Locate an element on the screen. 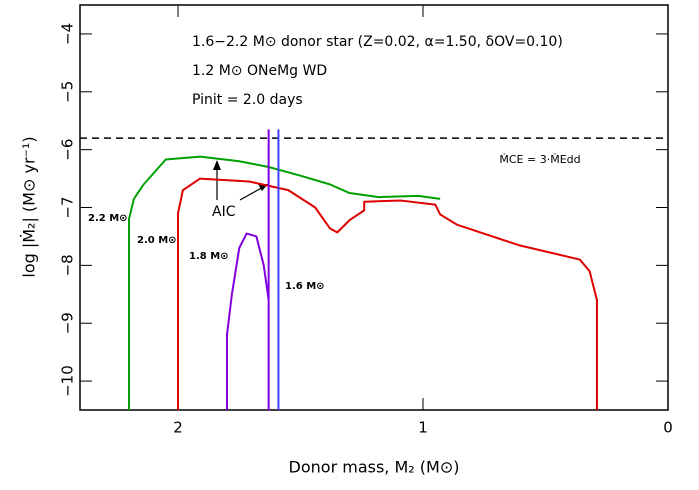 This screenshot has height=490, width=699. y-axis-title: log |Ṁ₂| (M⊙ yr⁻¹) is located at coordinates (29, 206).